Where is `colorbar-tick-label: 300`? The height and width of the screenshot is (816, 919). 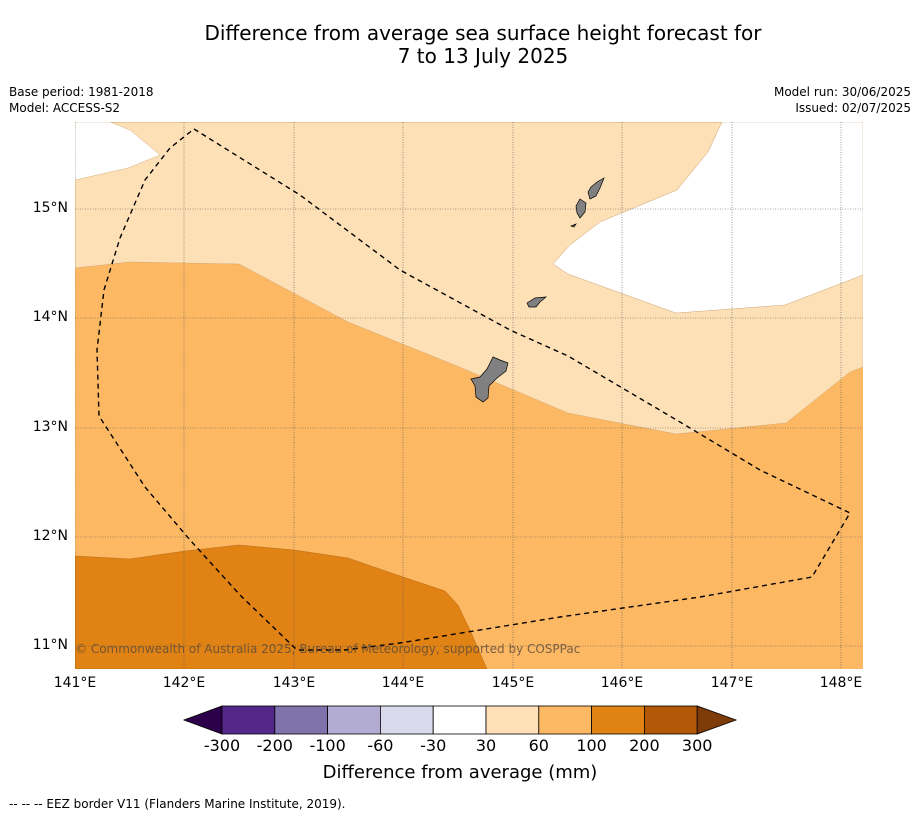
colorbar-tick-label: 300 is located at coordinates (697, 745).